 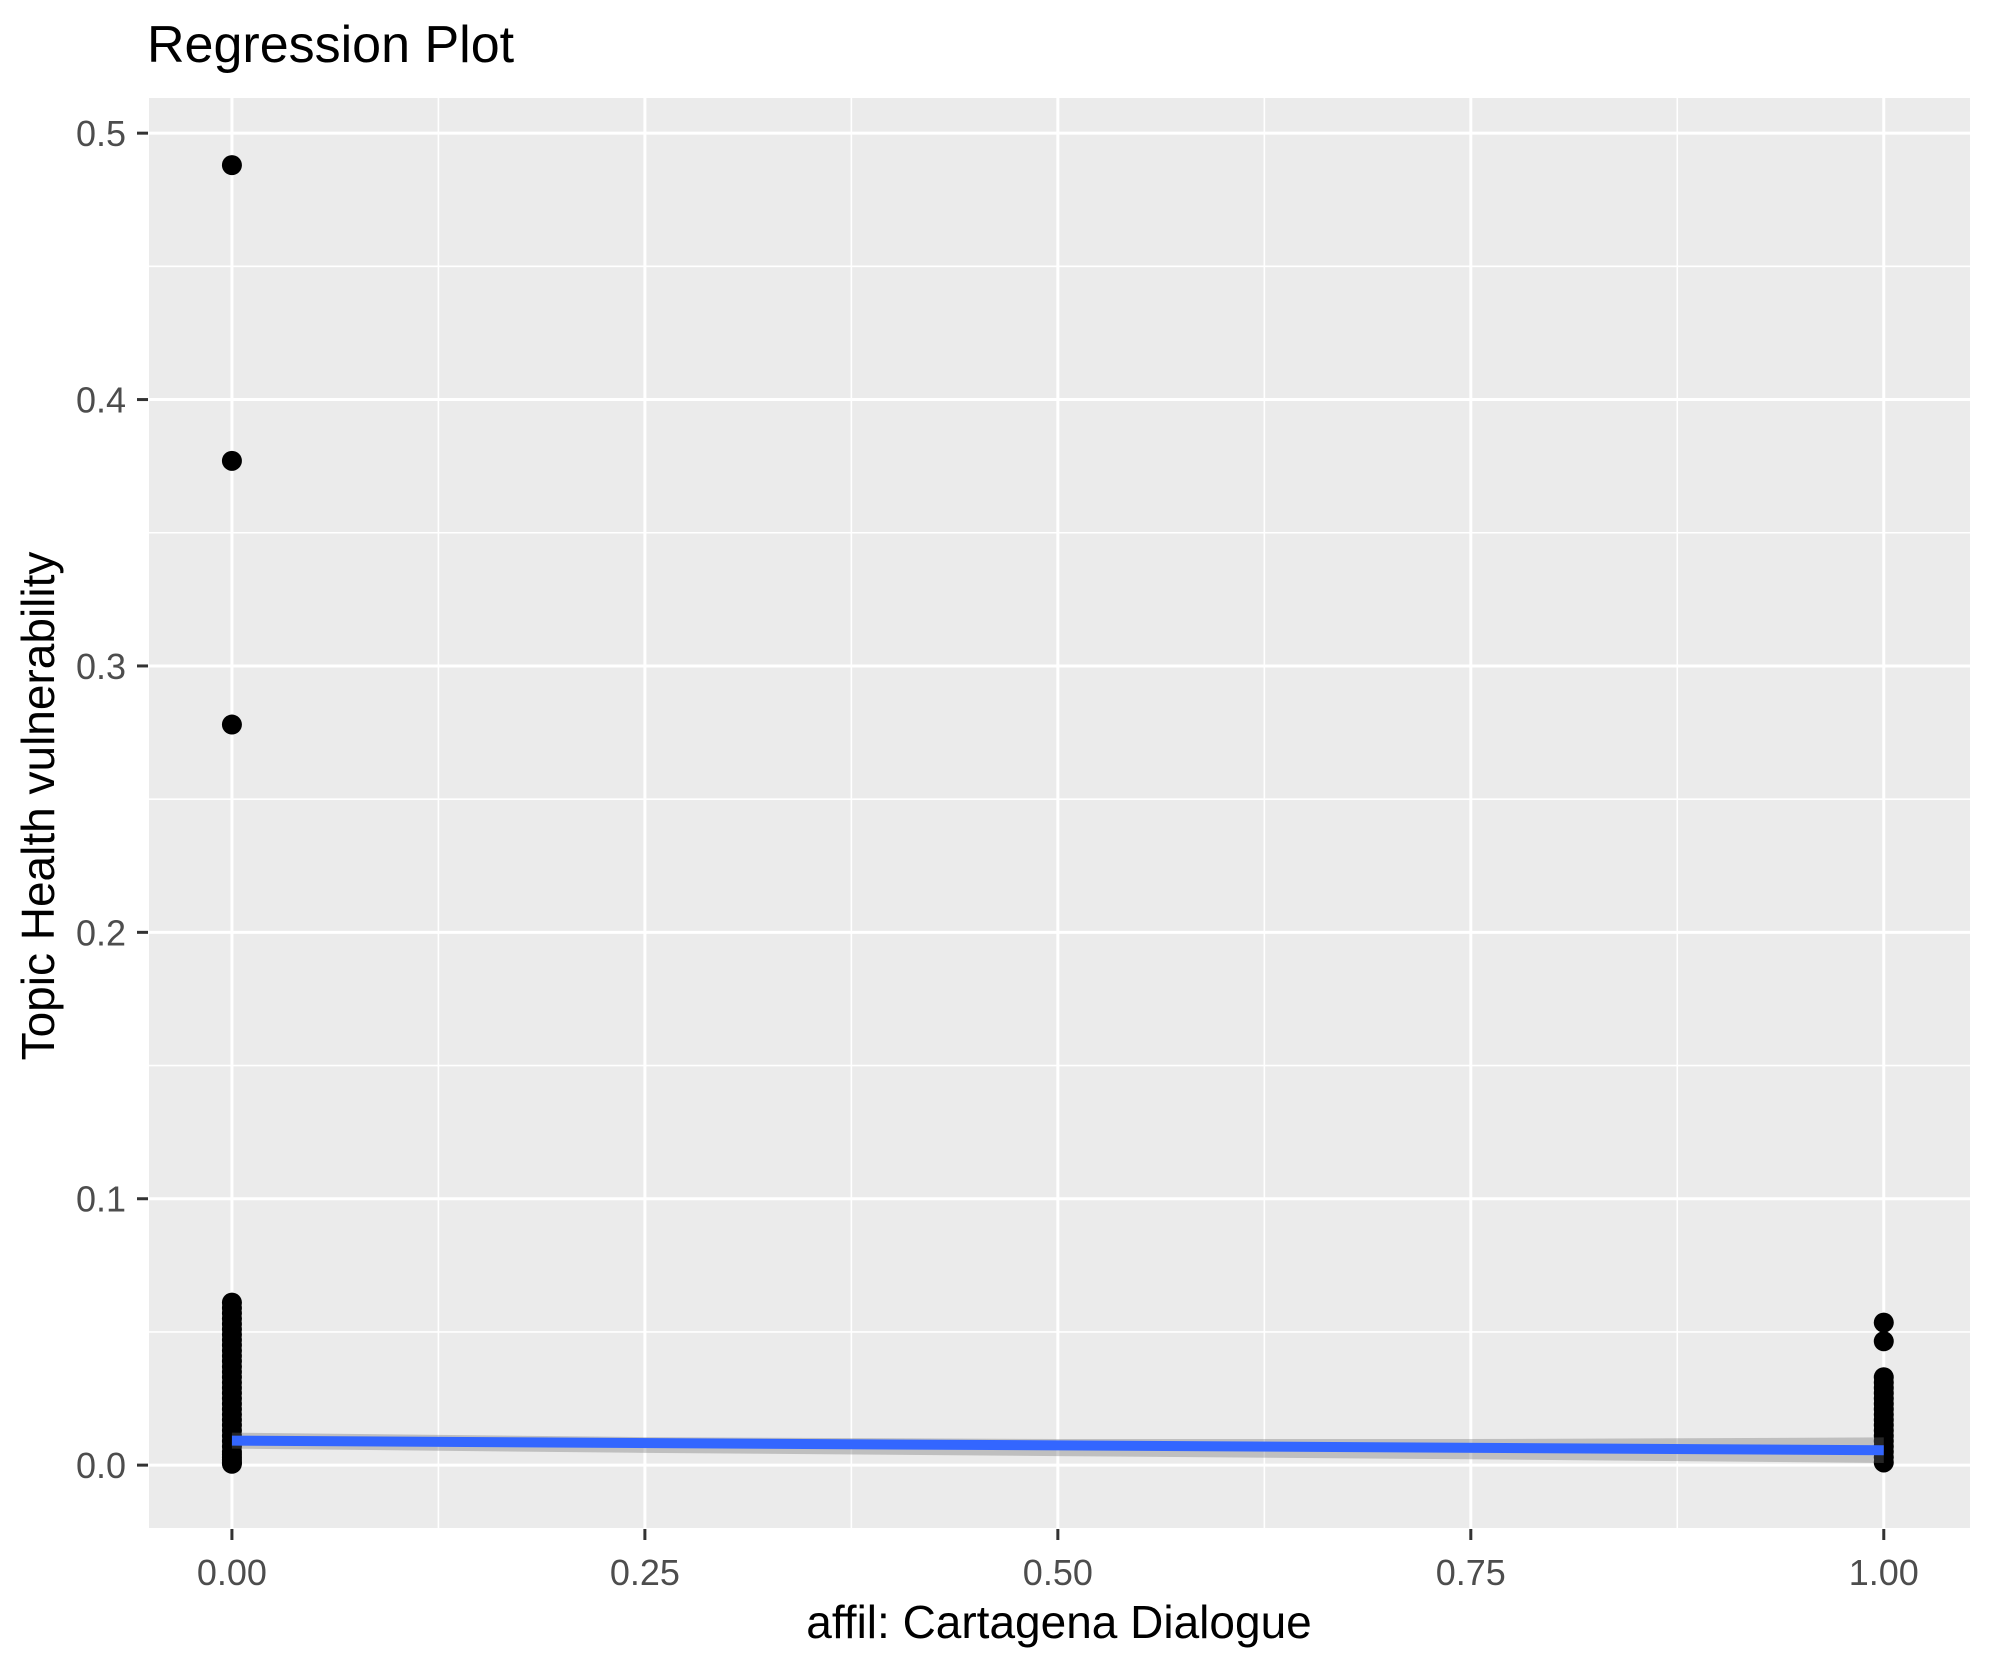 What do you see at coordinates (1057, 1445) in the screenshot?
I see `regression-line` at bounding box center [1057, 1445].